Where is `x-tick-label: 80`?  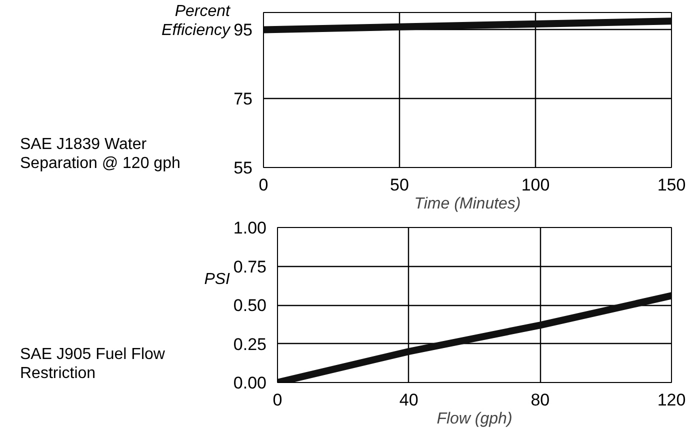
x-tick-label: 80 is located at coordinates (540, 400).